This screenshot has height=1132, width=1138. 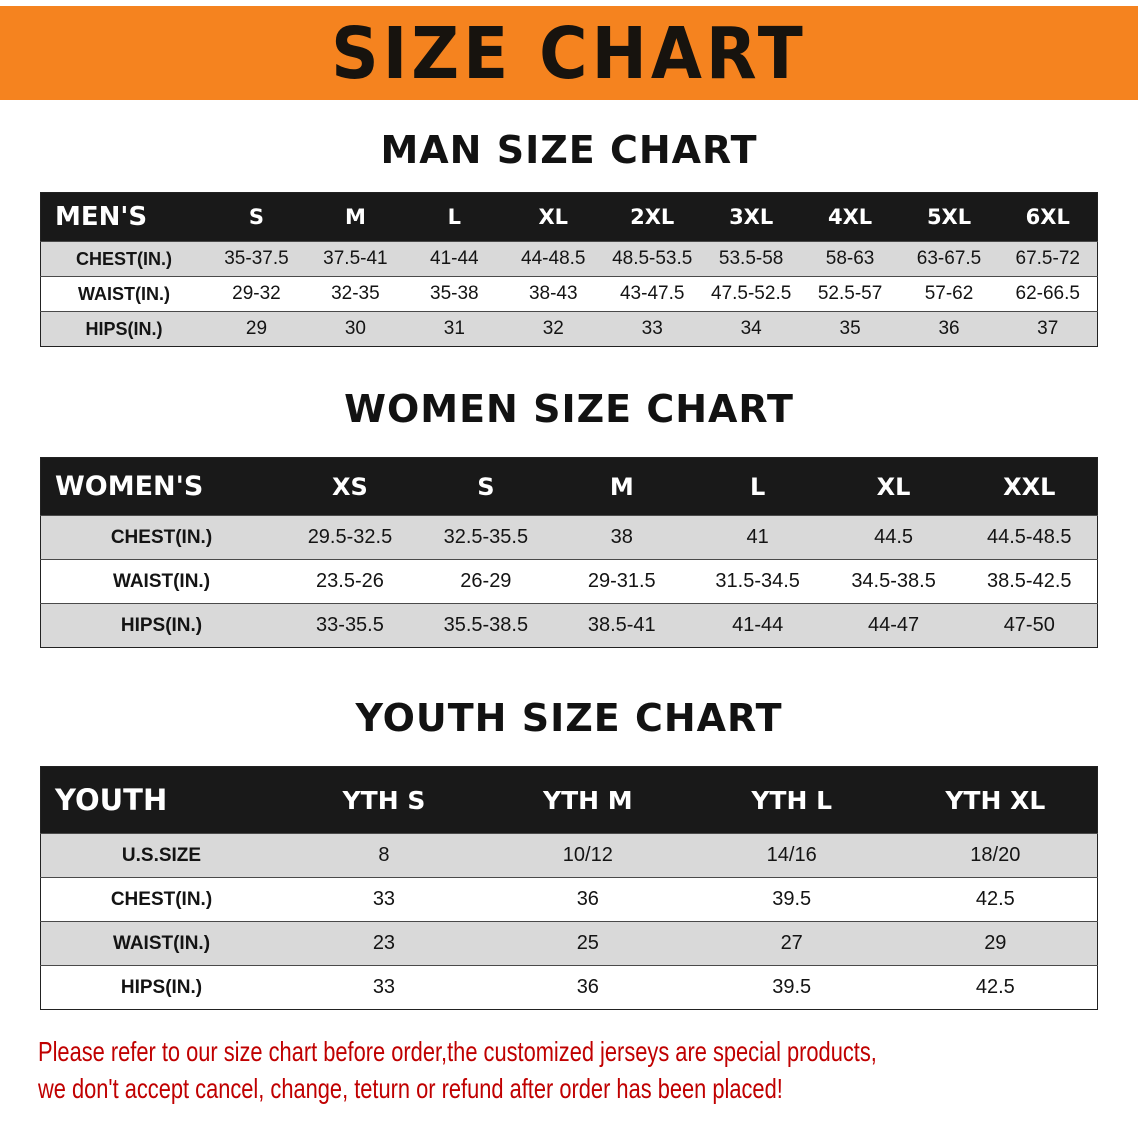 I want to click on measurement-value-cell: 48.5-53.5, so click(x=652, y=259).